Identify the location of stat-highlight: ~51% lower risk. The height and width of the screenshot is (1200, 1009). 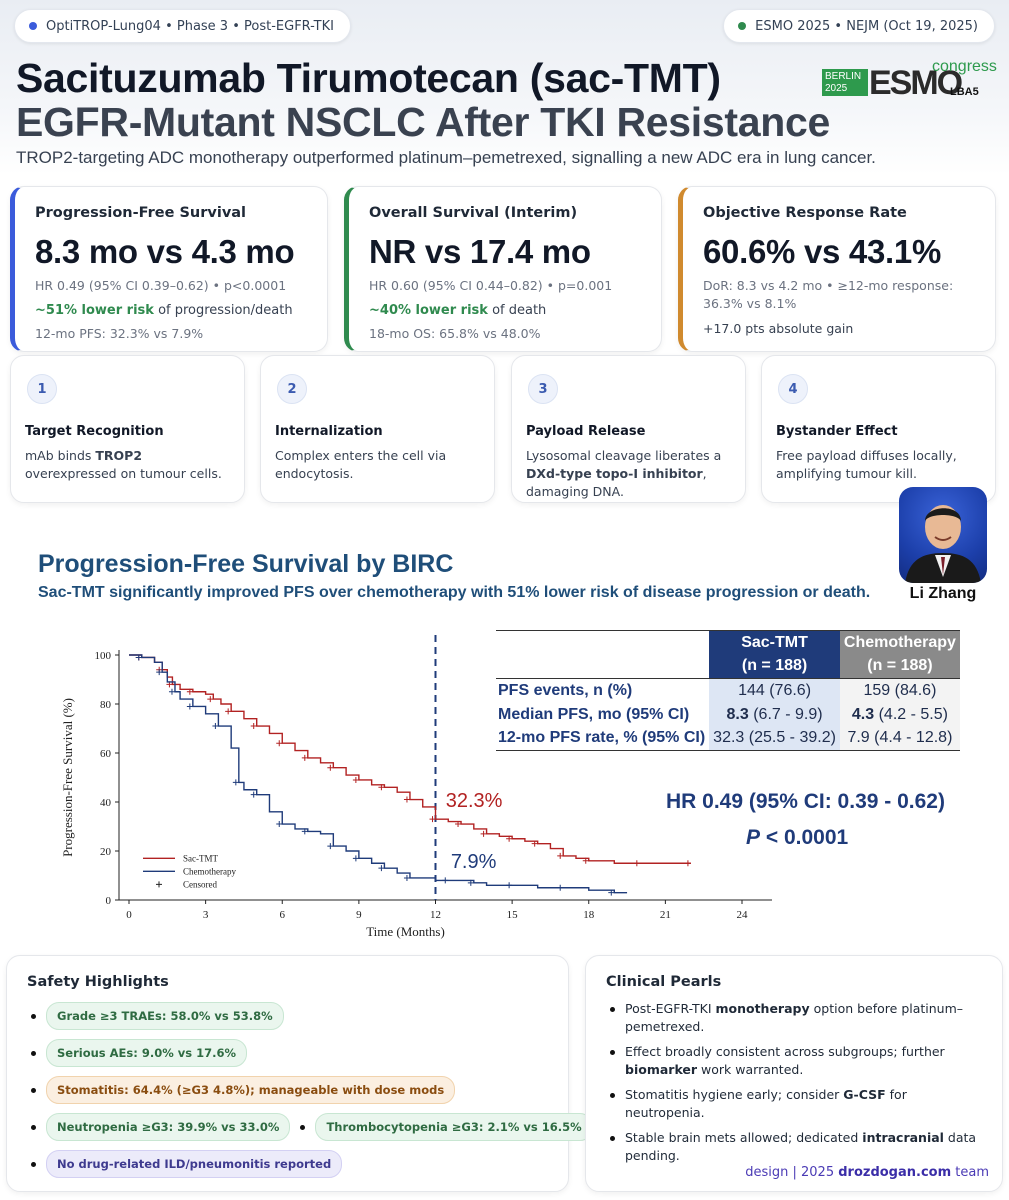
(94, 310).